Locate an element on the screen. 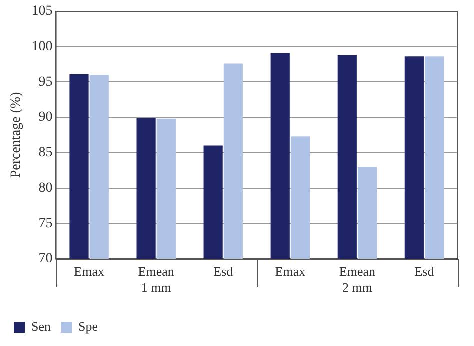 This screenshot has width=474, height=346. y-tick-label: 100 is located at coordinates (42, 46).